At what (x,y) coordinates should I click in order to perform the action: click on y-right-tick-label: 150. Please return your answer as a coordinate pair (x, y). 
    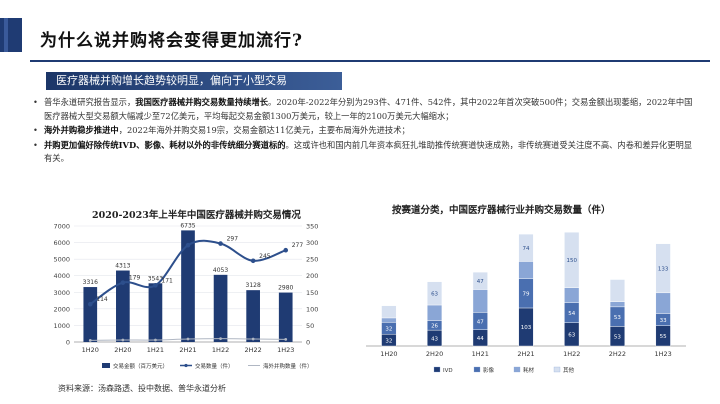
    Looking at the image, I should click on (312, 293).